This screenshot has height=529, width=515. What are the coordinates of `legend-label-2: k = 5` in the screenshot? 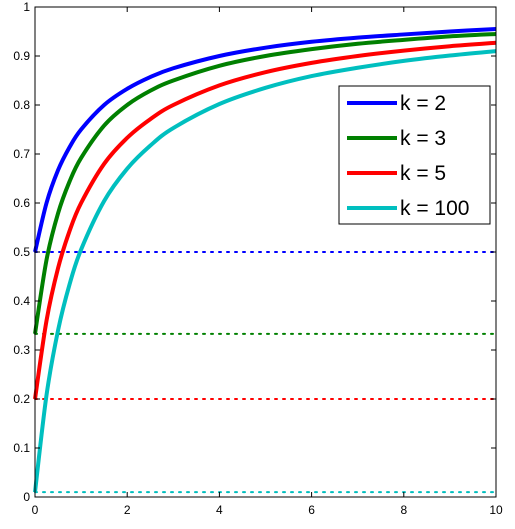 It's located at (423, 173).